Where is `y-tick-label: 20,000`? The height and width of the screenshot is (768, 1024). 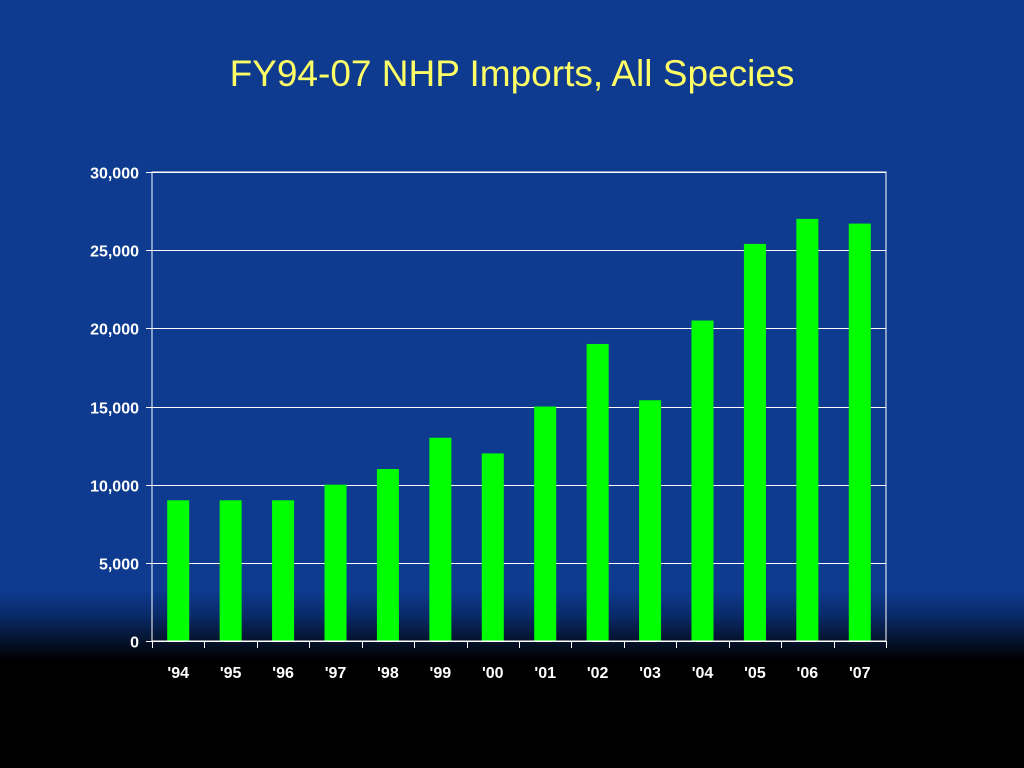 y-tick-label: 20,000 is located at coordinates (114, 330).